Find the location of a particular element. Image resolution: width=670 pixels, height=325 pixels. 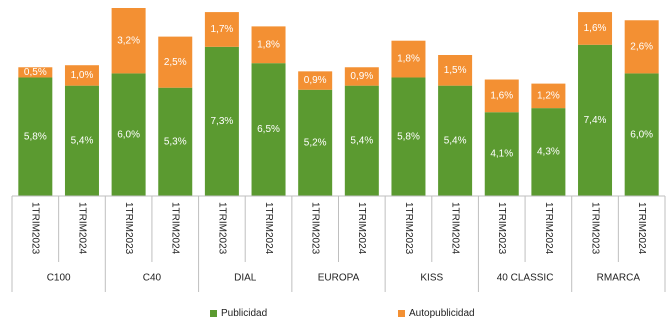

group-tick-label: EUROPA is located at coordinates (339, 278).